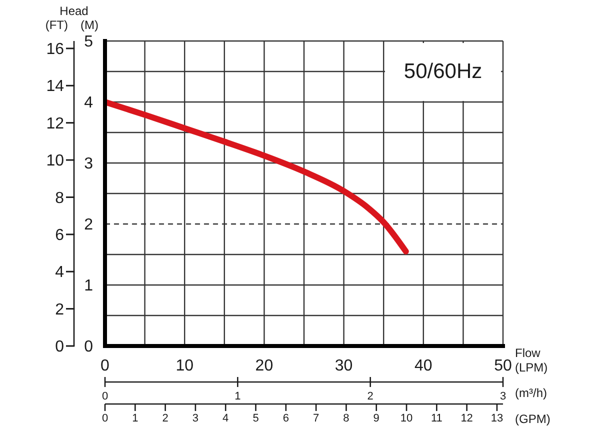 This screenshot has width=601, height=447. I want to click on x2-tick-label: 3, so click(195, 418).